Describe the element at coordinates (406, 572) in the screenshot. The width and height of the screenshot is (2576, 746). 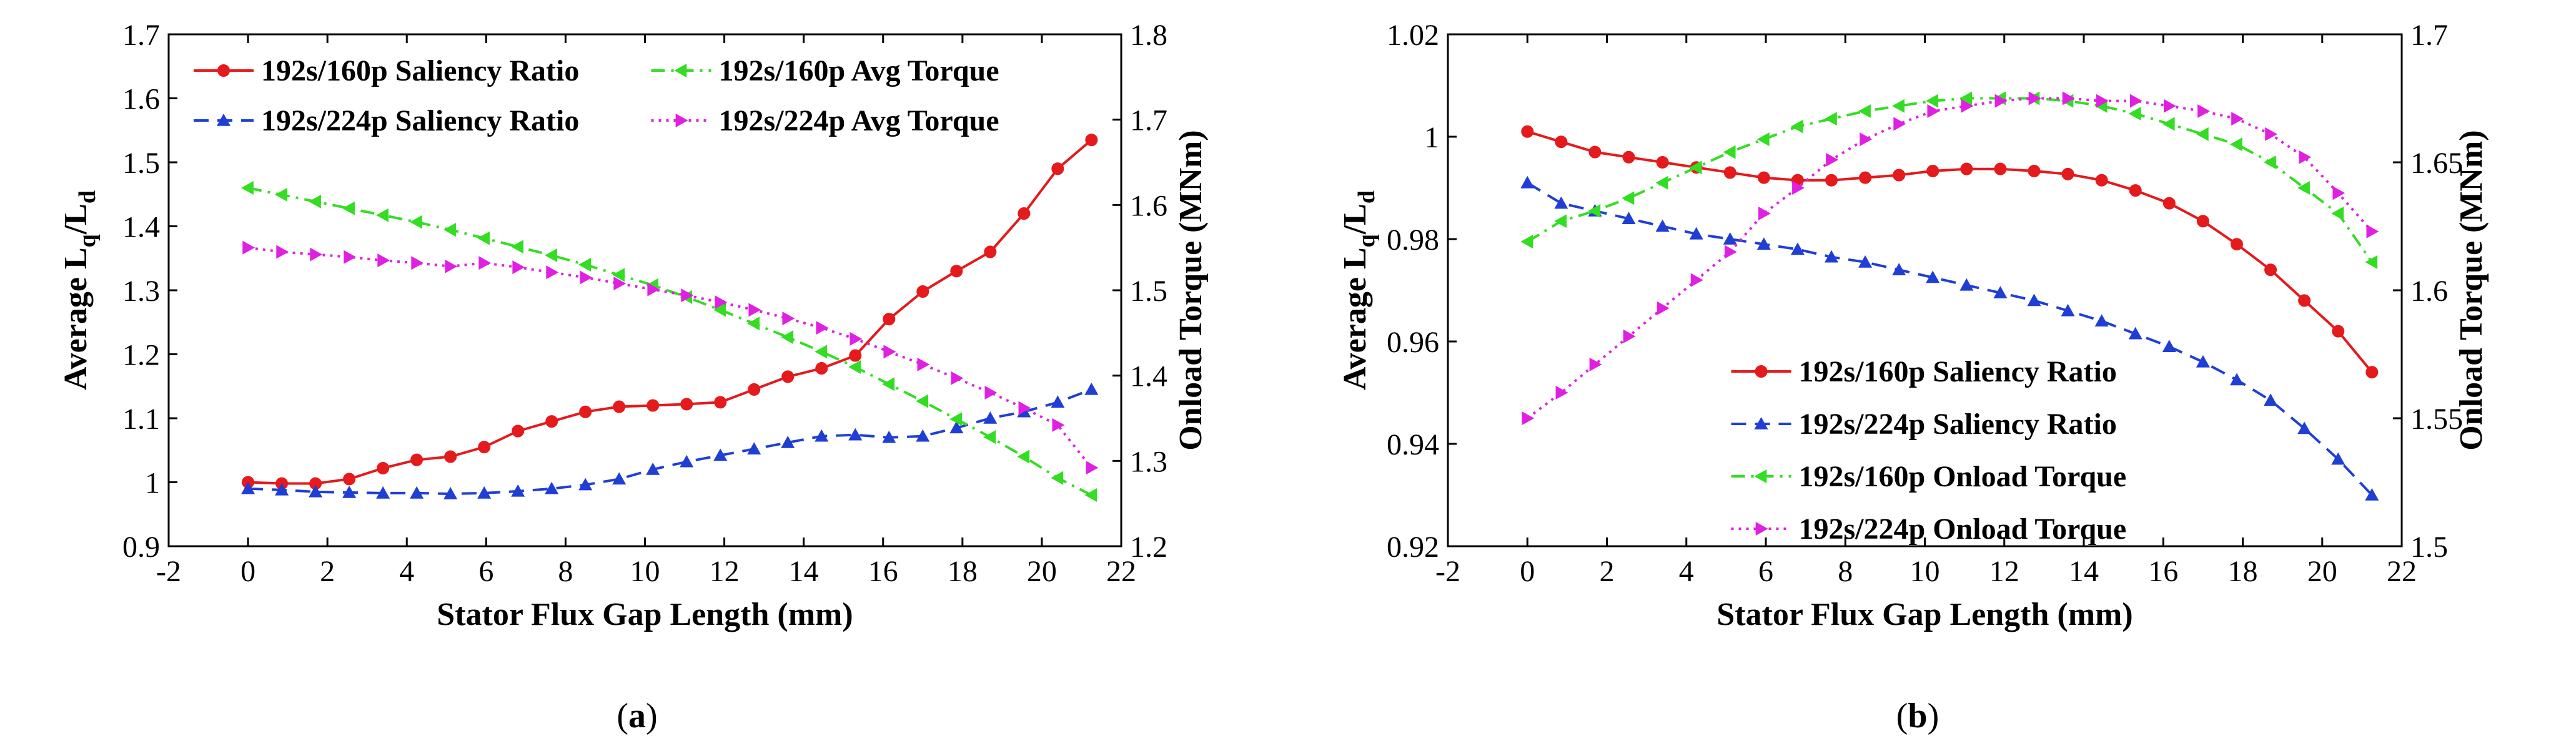
I see `x-tick-label: 4` at that location.